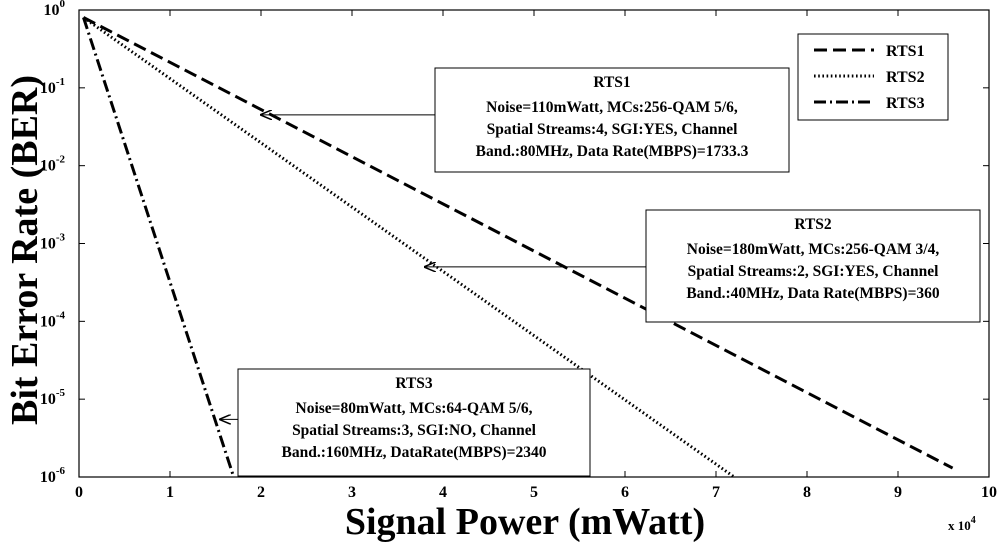 The height and width of the screenshot is (549, 1001). I want to click on annotation-line: Spatial Streams:2, SGI:YES, Channel, so click(813, 271).